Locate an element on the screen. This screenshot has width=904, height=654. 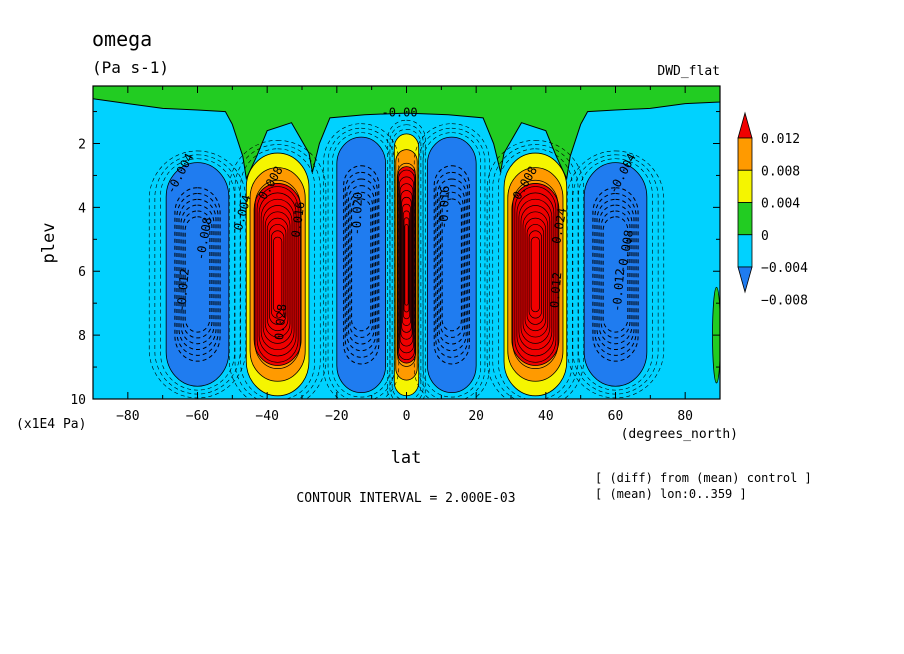
south-subtropical-positive-cell is located at coordinates (277, 274).